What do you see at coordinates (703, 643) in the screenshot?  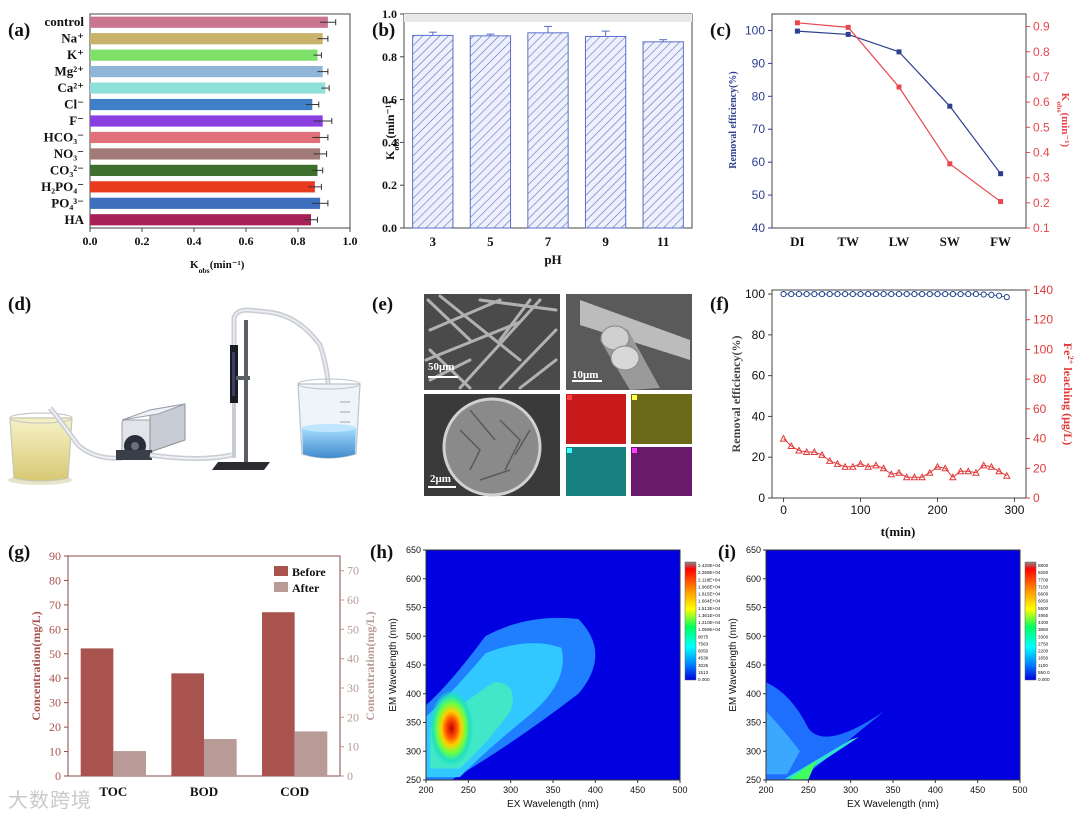 I see `colorbar-label: 7563` at bounding box center [703, 643].